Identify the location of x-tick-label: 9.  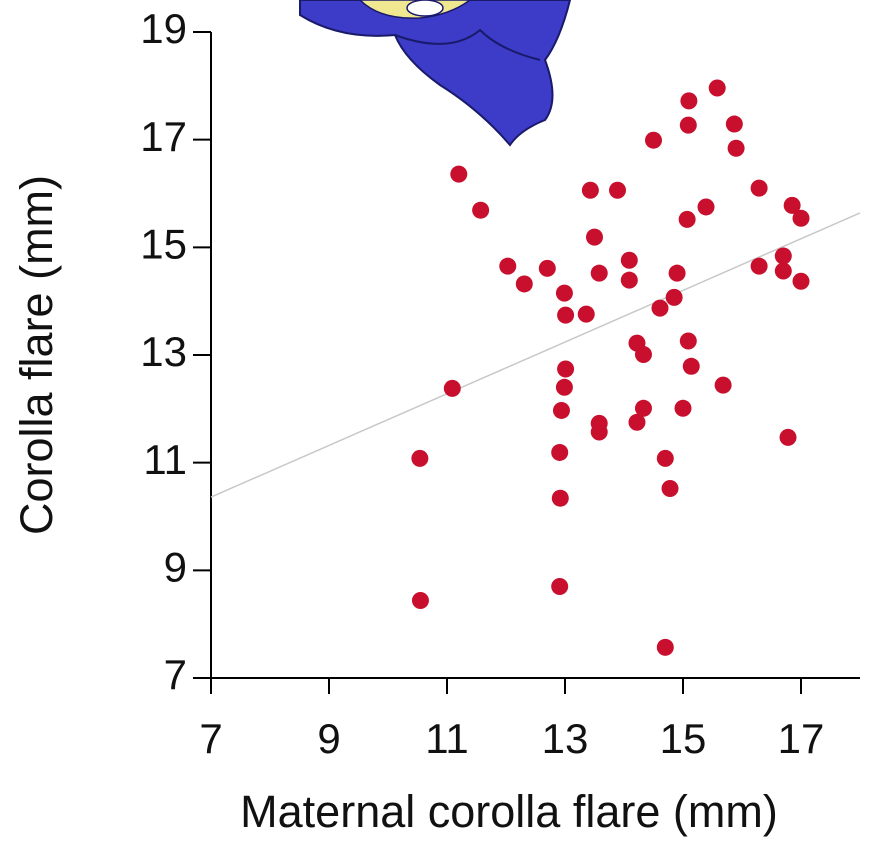
(328, 738).